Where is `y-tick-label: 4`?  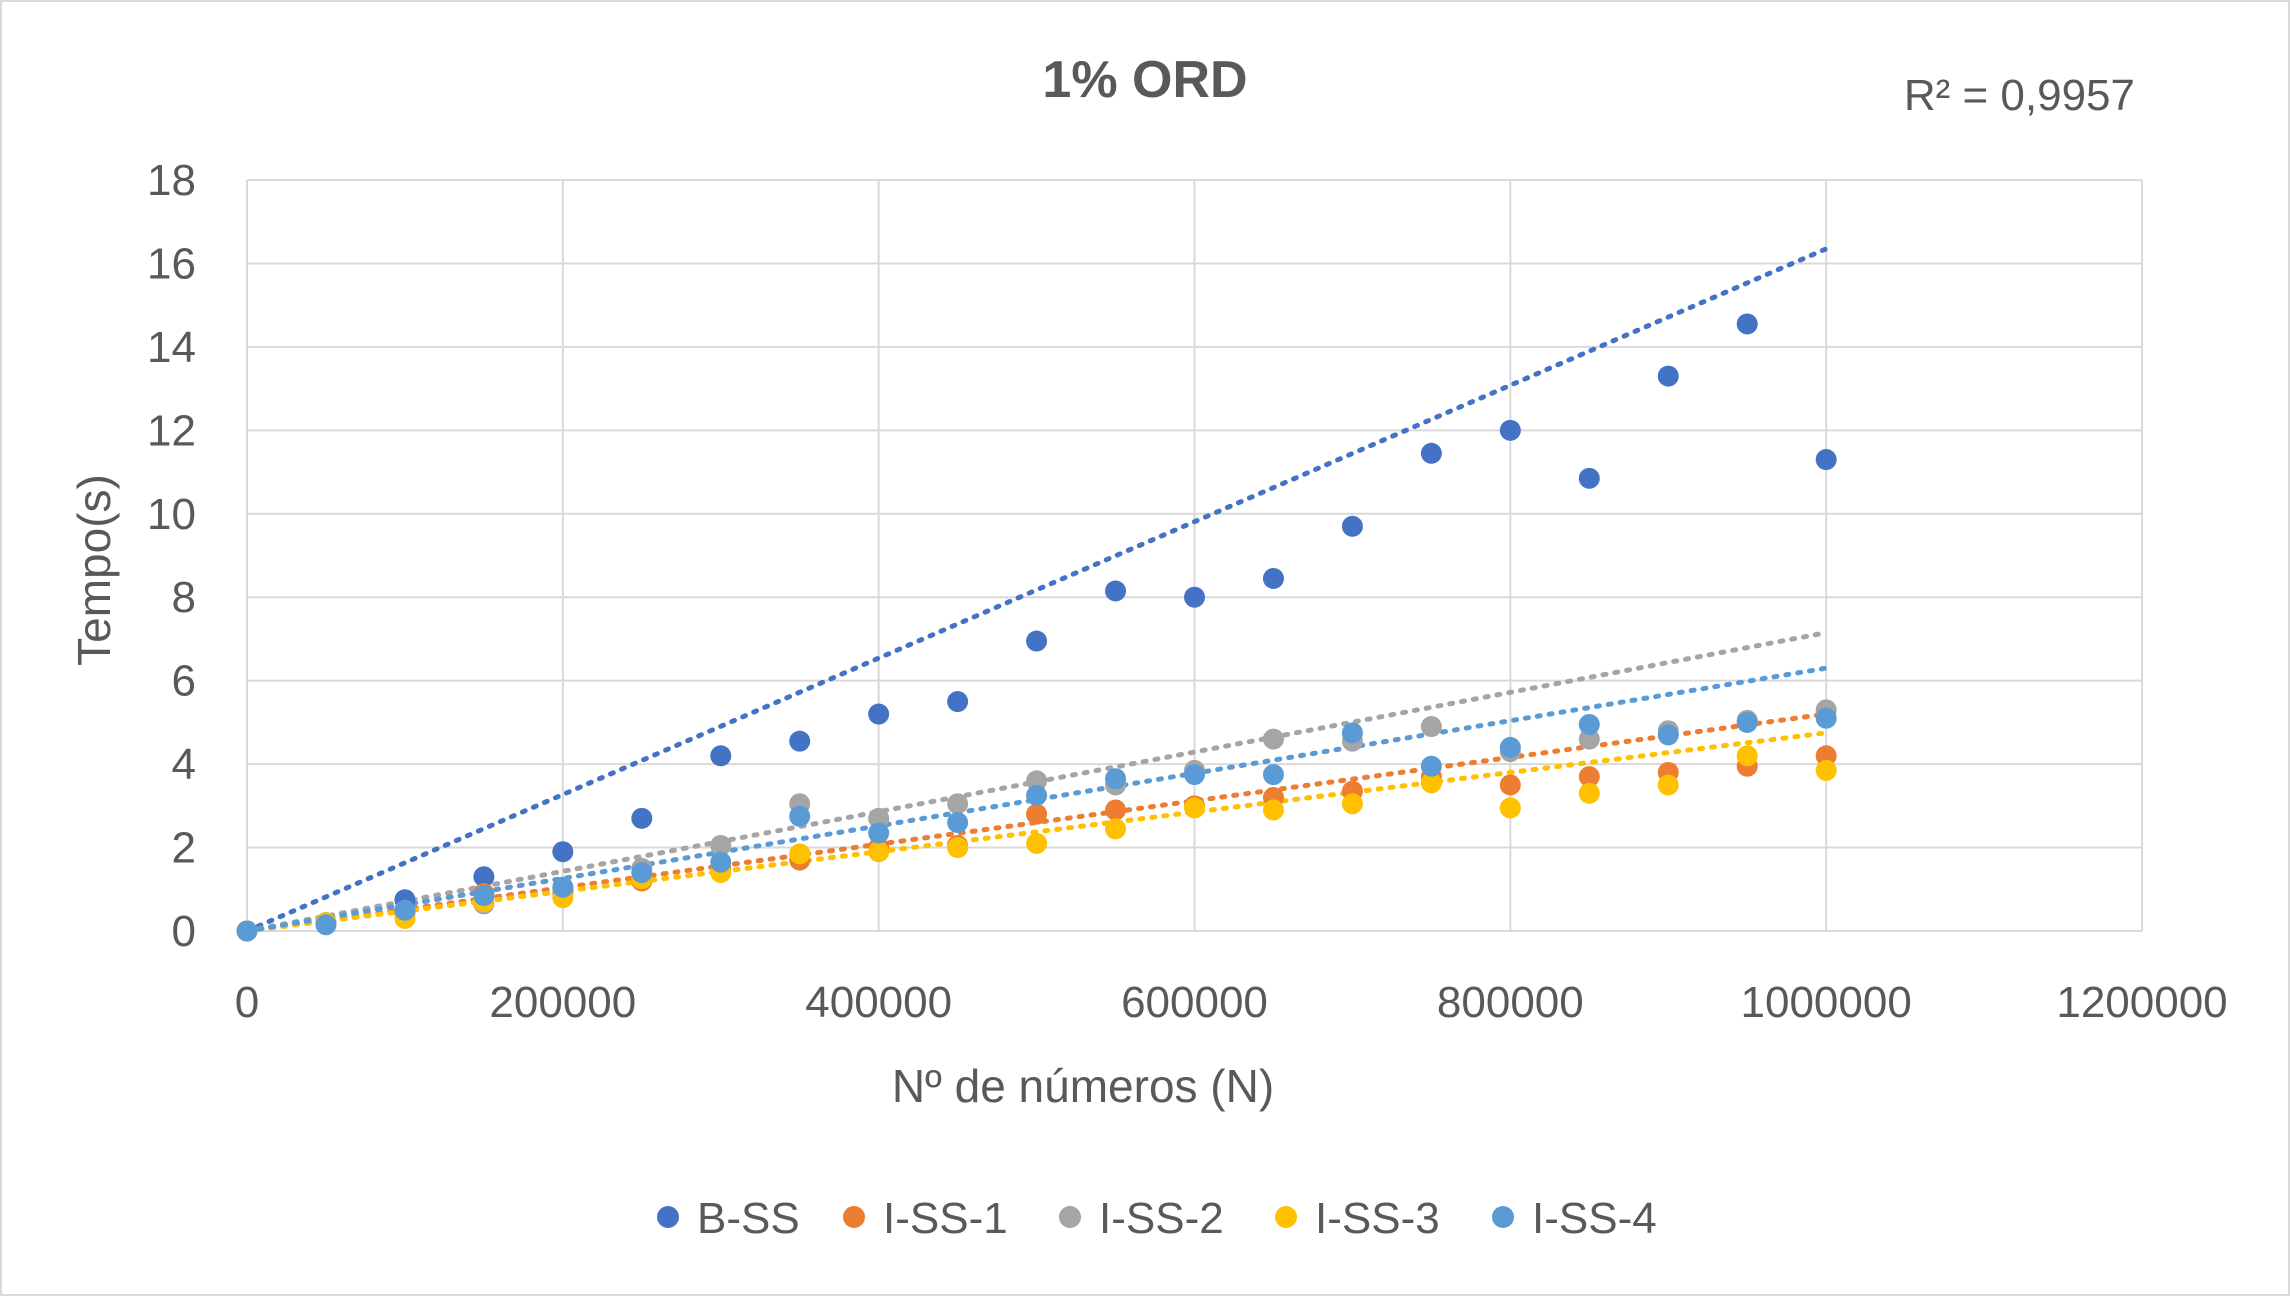 y-tick-label: 4 is located at coordinates (184, 764).